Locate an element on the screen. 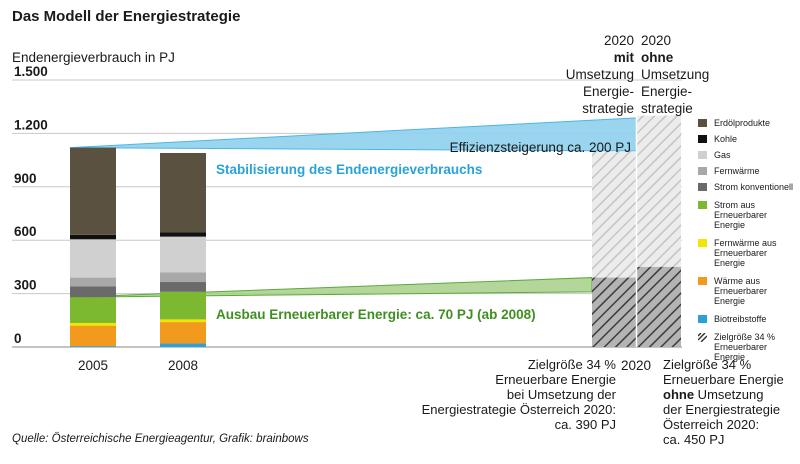  legend-label: Erdölprodukte is located at coordinates (742, 123).